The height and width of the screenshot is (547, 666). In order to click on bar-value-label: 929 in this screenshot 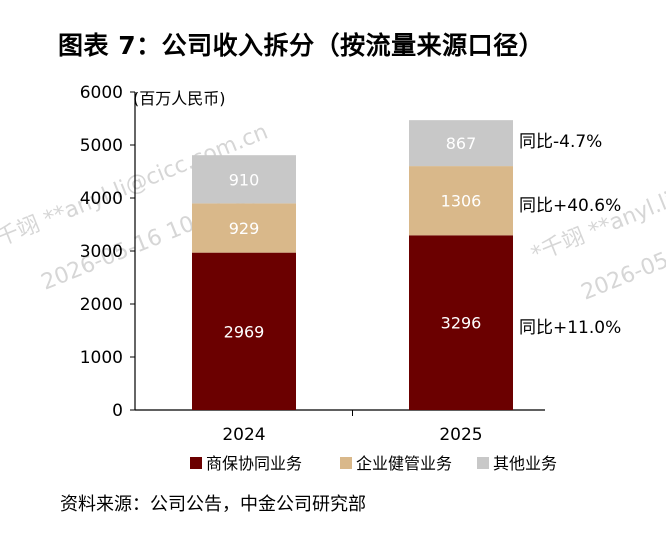, I will do `click(244, 228)`.